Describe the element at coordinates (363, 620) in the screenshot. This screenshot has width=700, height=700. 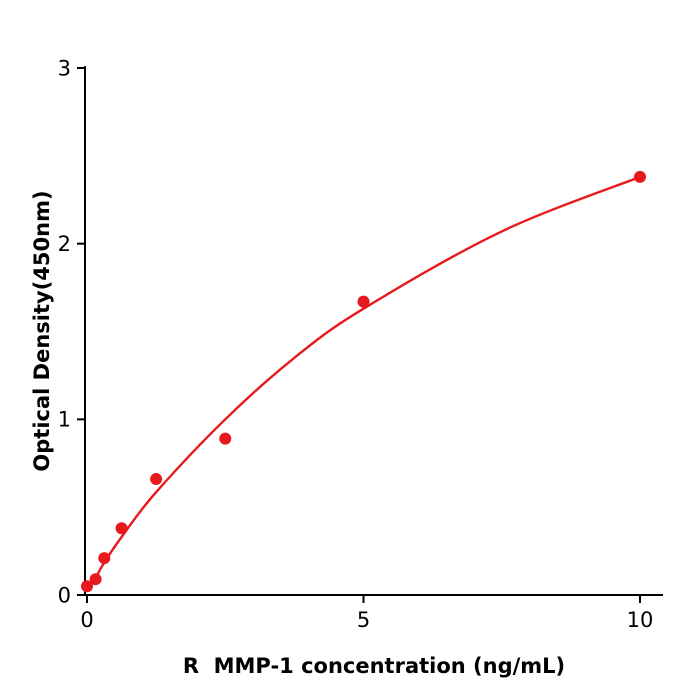
I see `x-axis-tick-label: 5` at that location.